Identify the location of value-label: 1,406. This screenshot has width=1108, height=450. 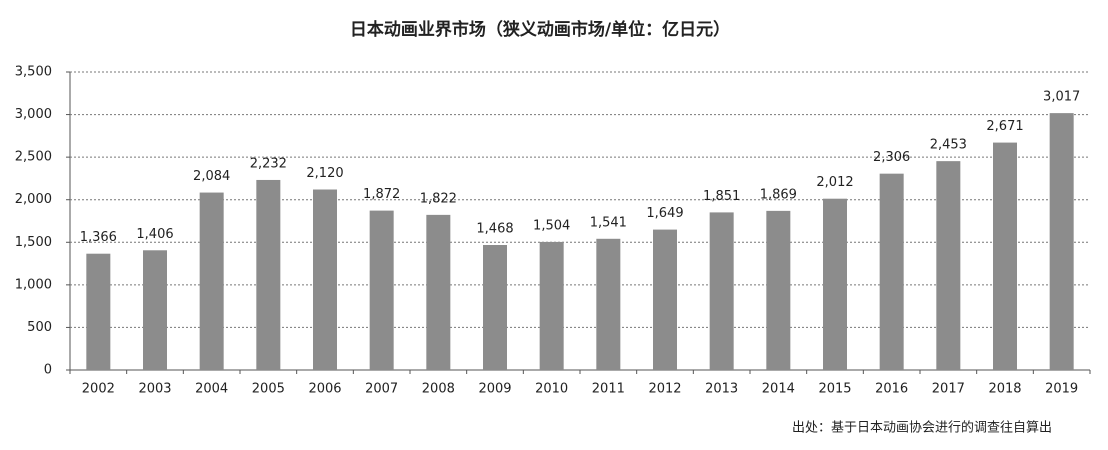
(154, 234).